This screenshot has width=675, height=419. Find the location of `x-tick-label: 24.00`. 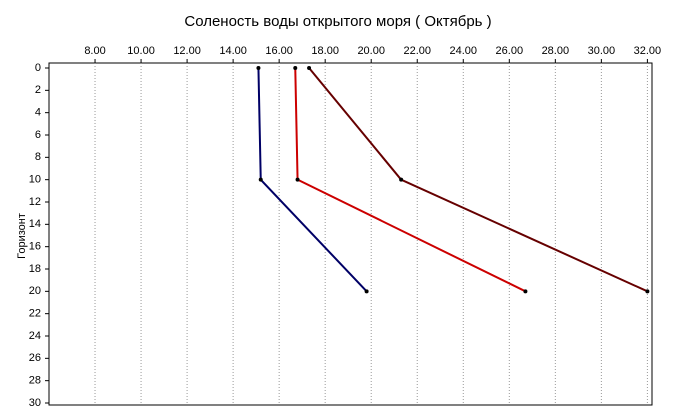

x-tick-label: 24.00 is located at coordinates (464, 51).